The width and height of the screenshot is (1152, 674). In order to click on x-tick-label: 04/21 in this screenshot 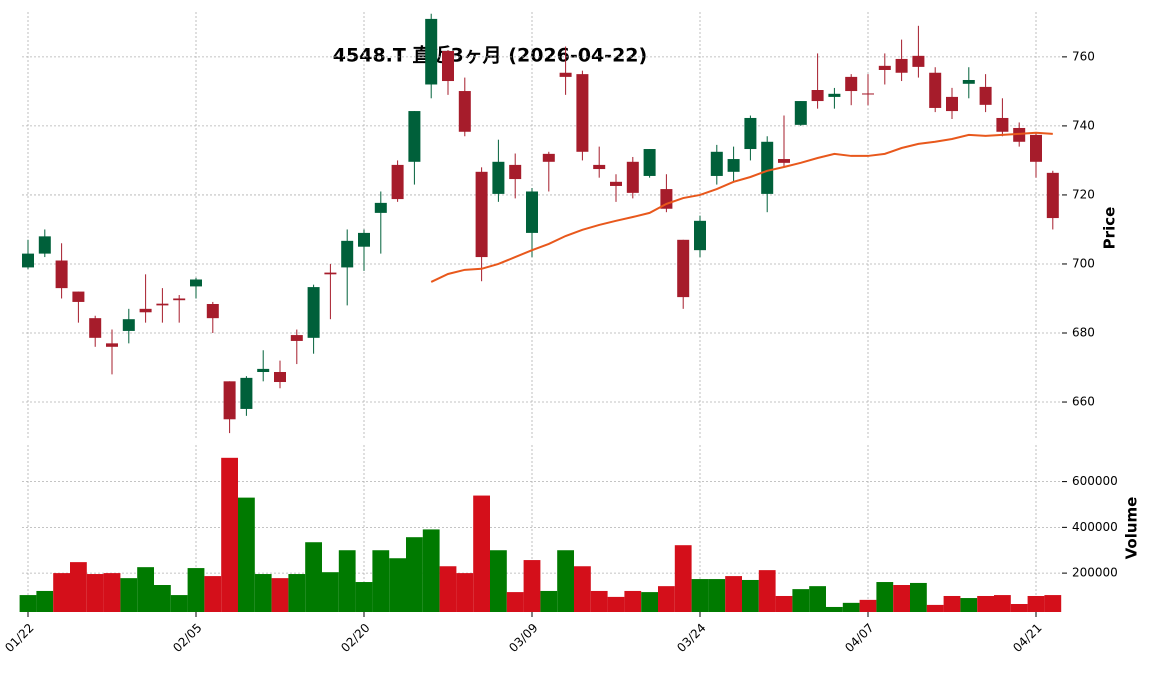, I will do `click(1027, 638)`.